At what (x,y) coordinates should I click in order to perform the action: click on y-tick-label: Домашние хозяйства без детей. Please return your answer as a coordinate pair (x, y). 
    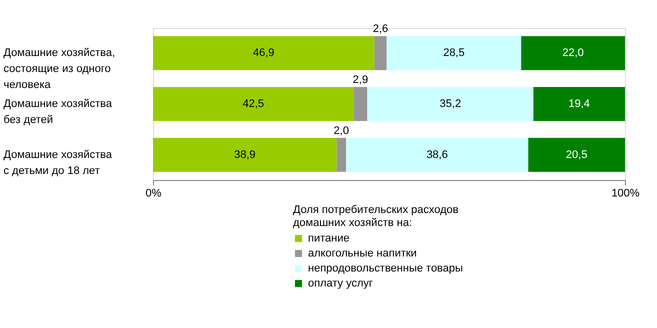
    Looking at the image, I should click on (58, 112).